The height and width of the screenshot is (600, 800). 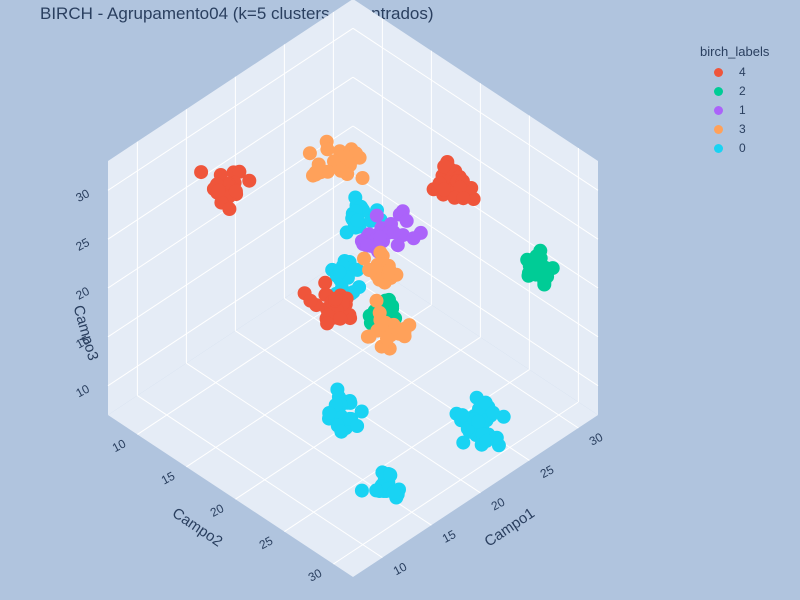 What do you see at coordinates (82, 293) in the screenshot?
I see `tick-label-z: 20` at bounding box center [82, 293].